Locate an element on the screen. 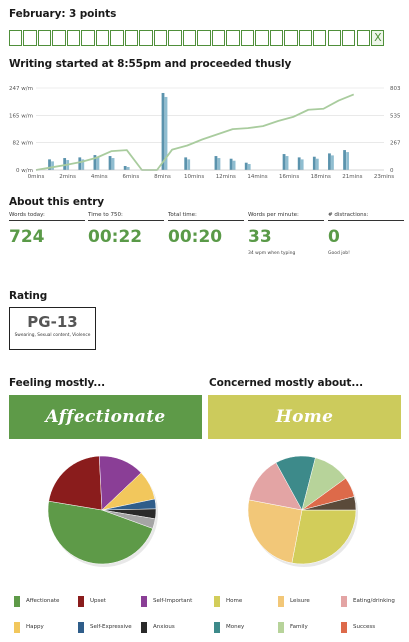 The image size is (409, 642). legend-item: Anxious is located at coordinates (158, 627).